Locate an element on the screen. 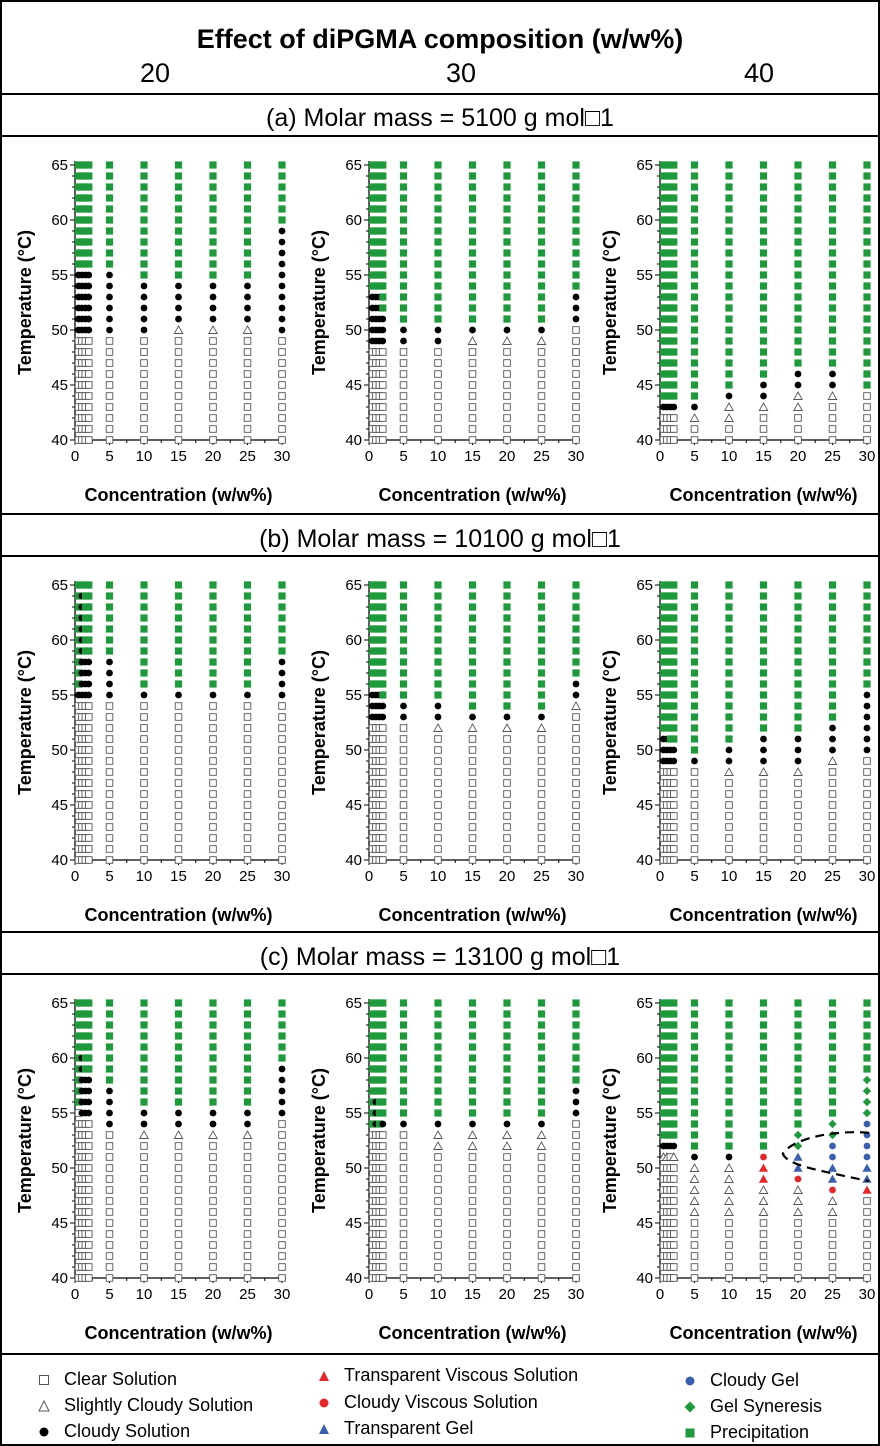  x-tick-label: 20 is located at coordinates (507, 1294).